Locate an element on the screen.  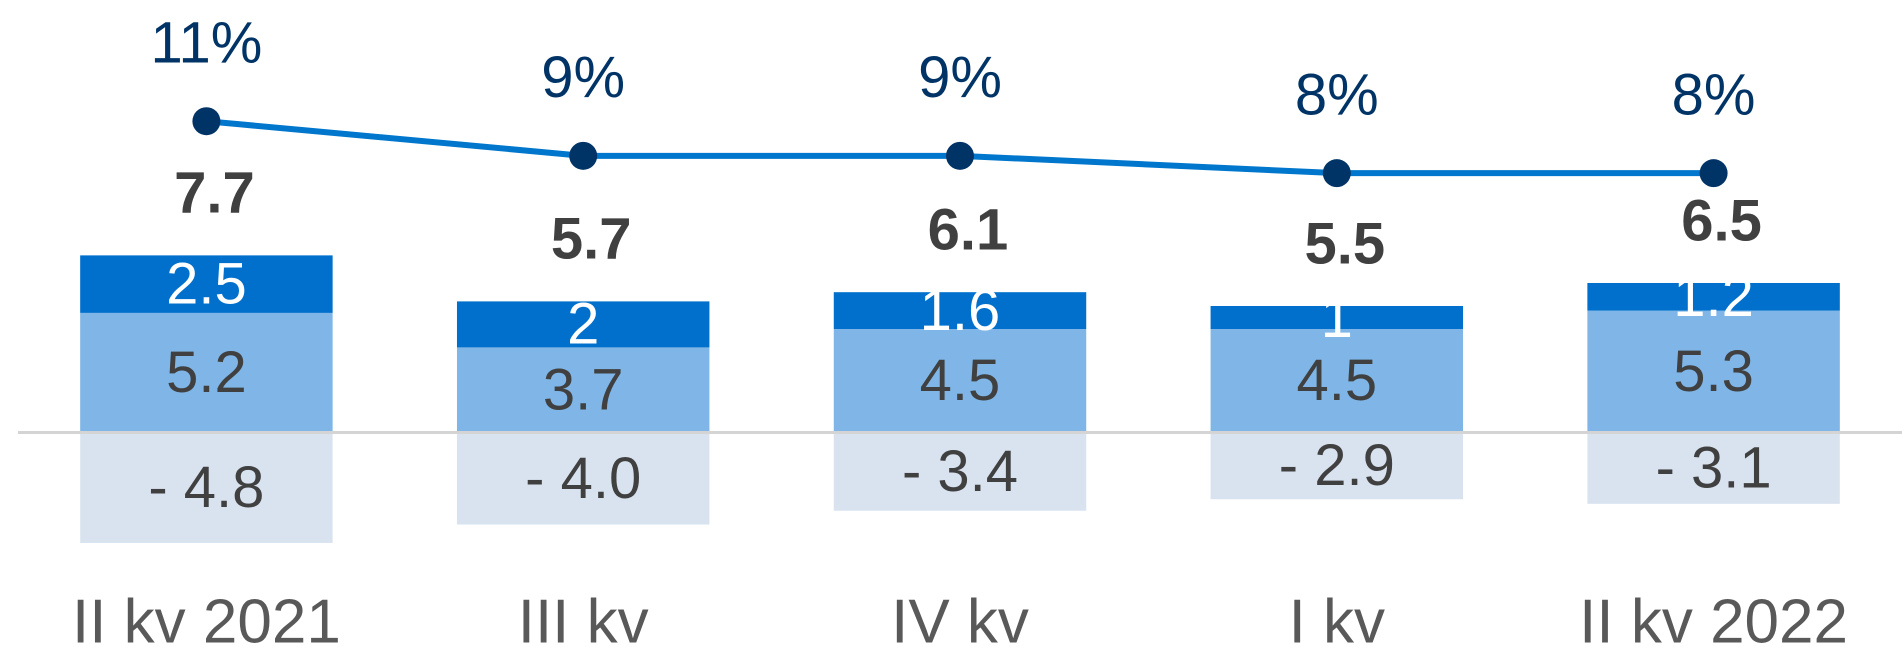
value-label: - 4.0 is located at coordinates (583, 478).